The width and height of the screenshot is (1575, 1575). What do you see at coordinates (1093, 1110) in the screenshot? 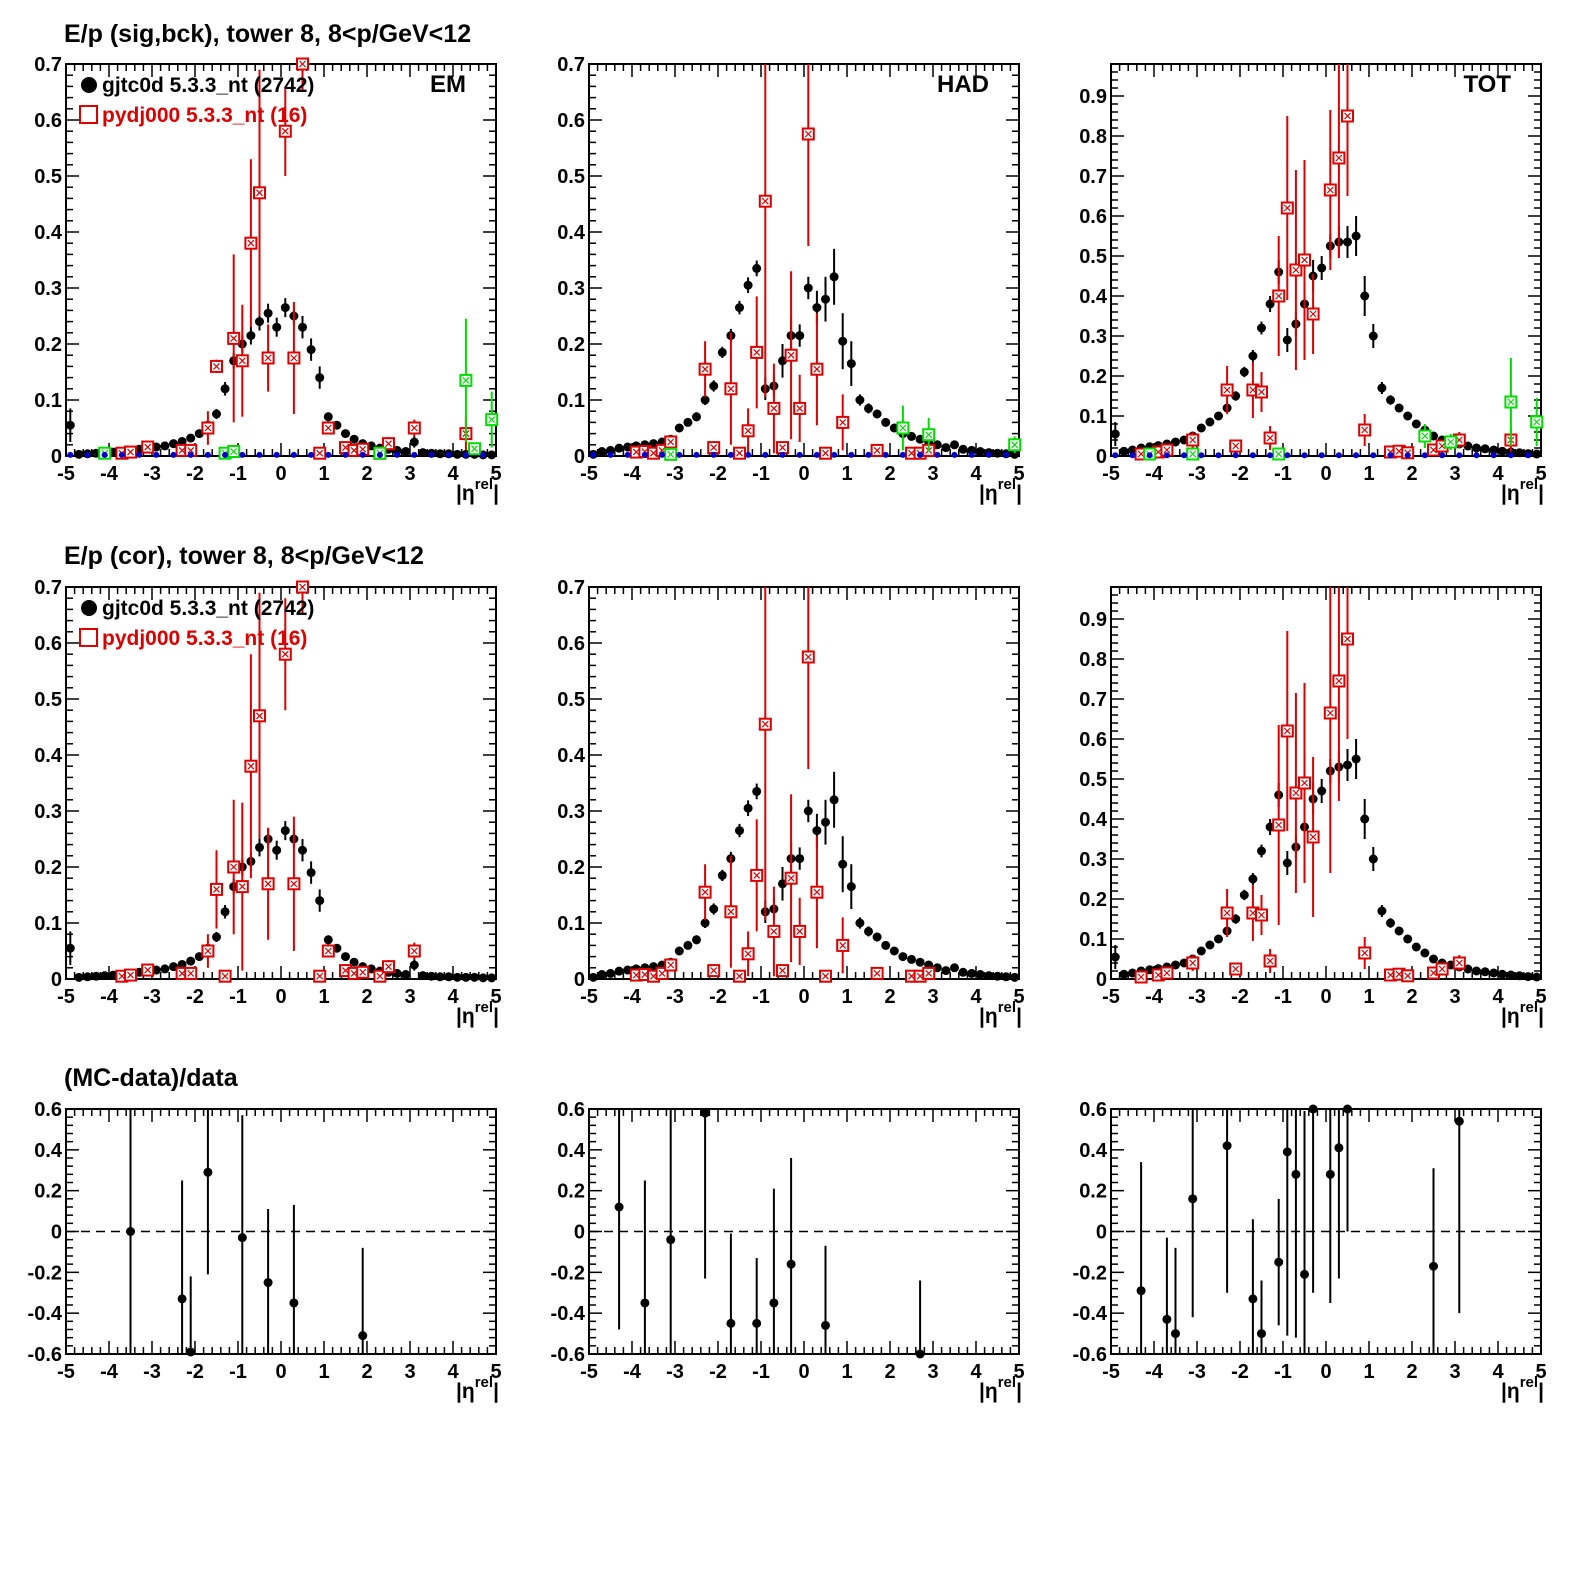
I see `y-tick-label: 0.6` at bounding box center [1093, 1110].